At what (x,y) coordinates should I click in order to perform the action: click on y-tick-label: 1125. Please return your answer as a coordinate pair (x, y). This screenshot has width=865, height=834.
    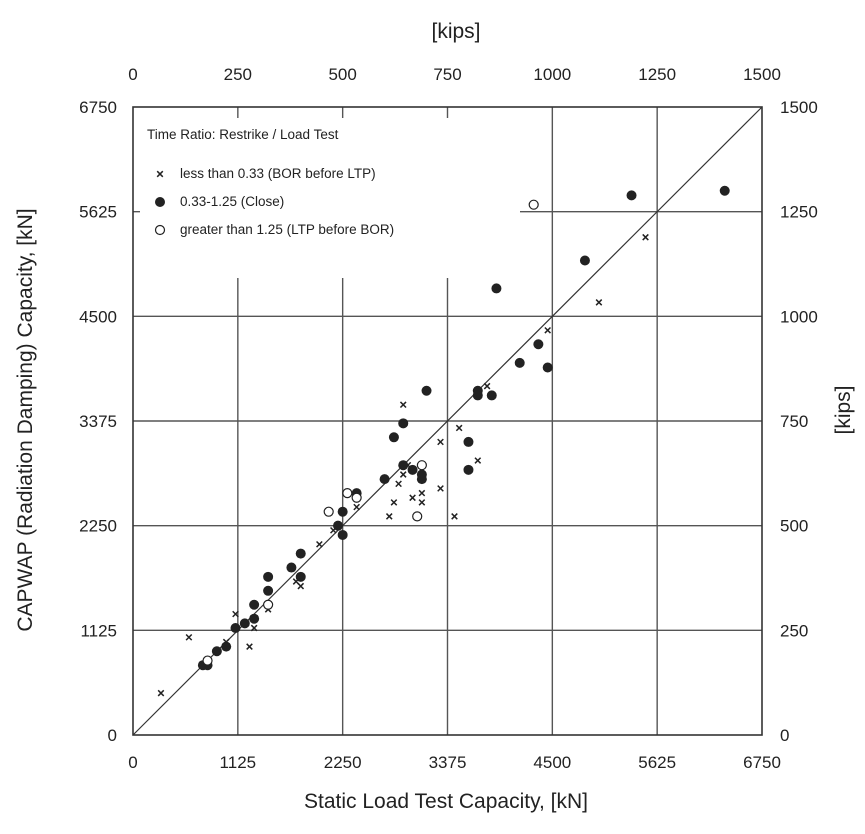
    Looking at the image, I should click on (98, 630).